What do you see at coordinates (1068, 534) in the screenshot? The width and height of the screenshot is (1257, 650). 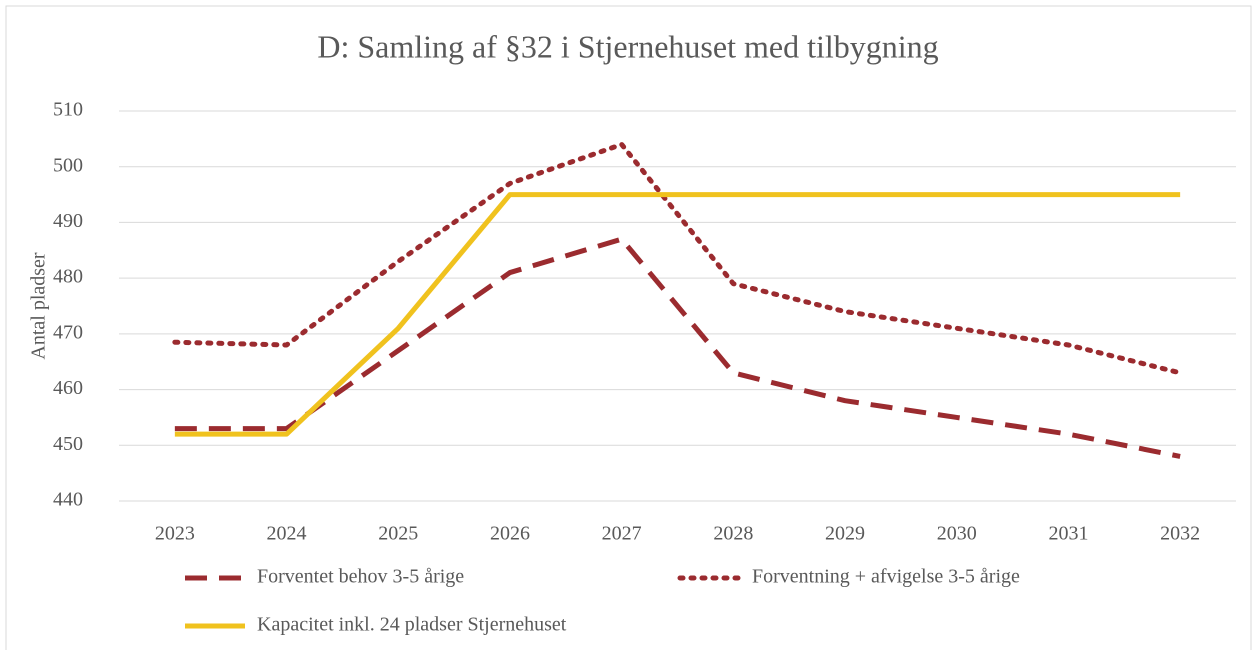 I see `x-tick-label: 2031` at bounding box center [1068, 534].